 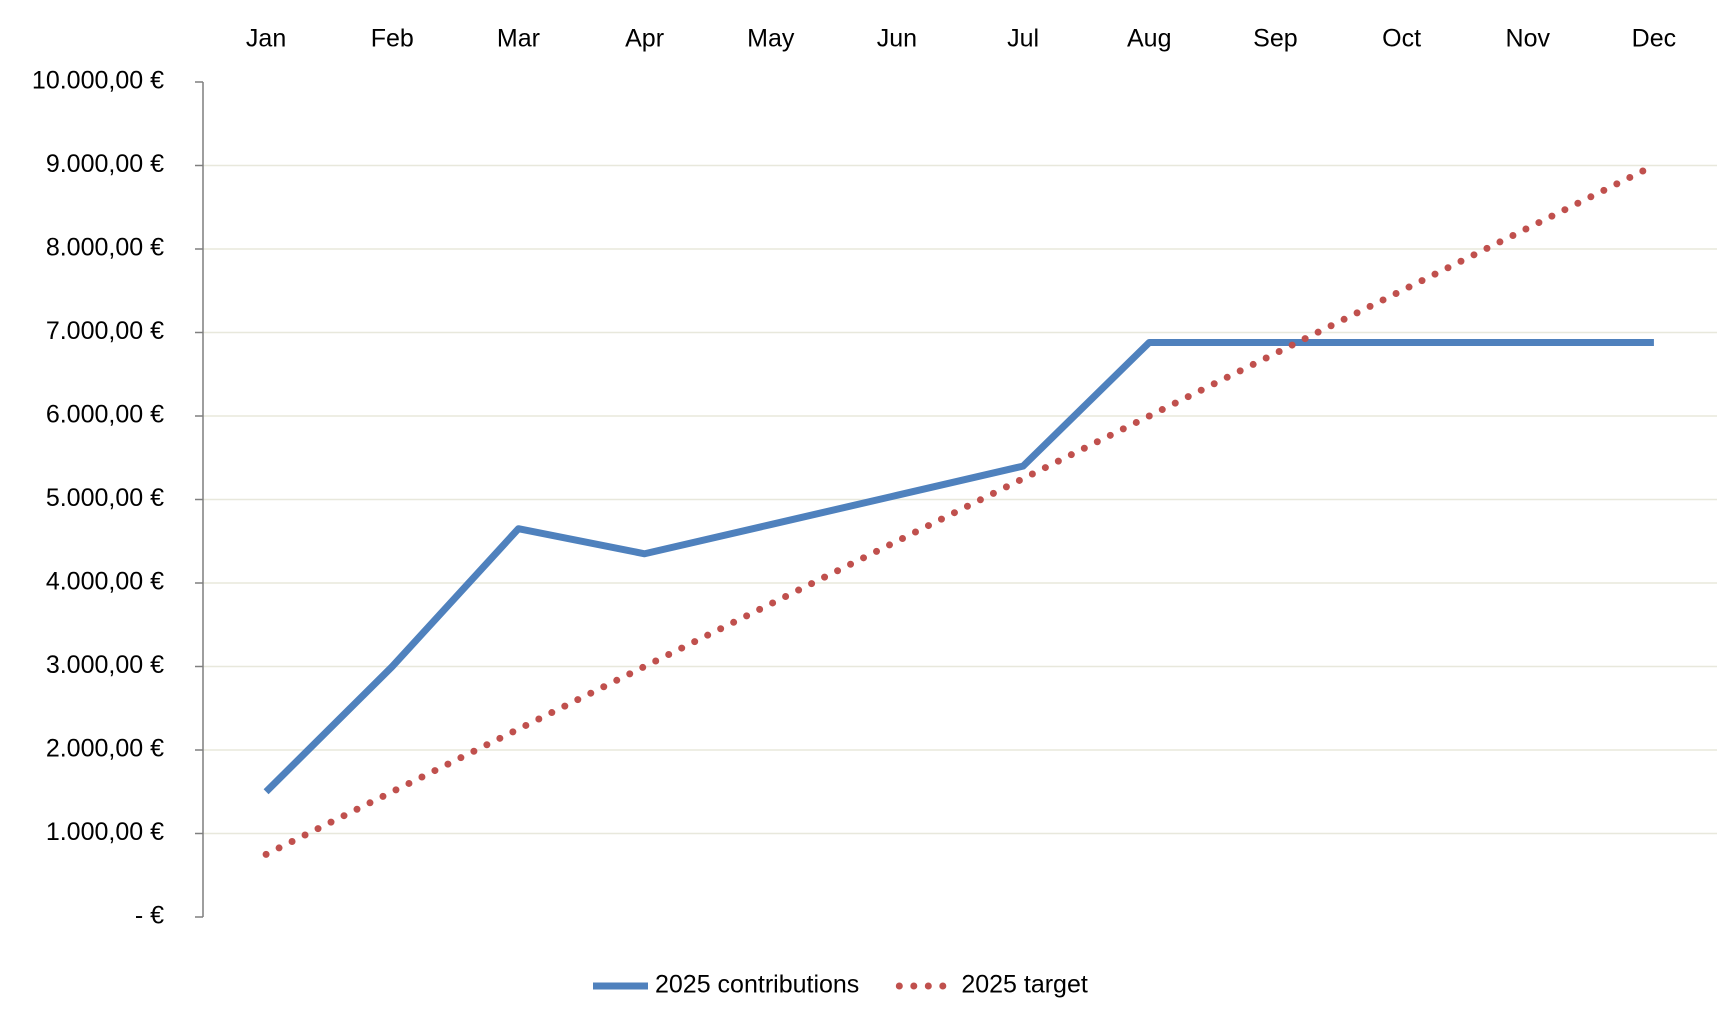 What do you see at coordinates (105, 665) in the screenshot?
I see `y-tick-label: 3.000,00 €` at bounding box center [105, 665].